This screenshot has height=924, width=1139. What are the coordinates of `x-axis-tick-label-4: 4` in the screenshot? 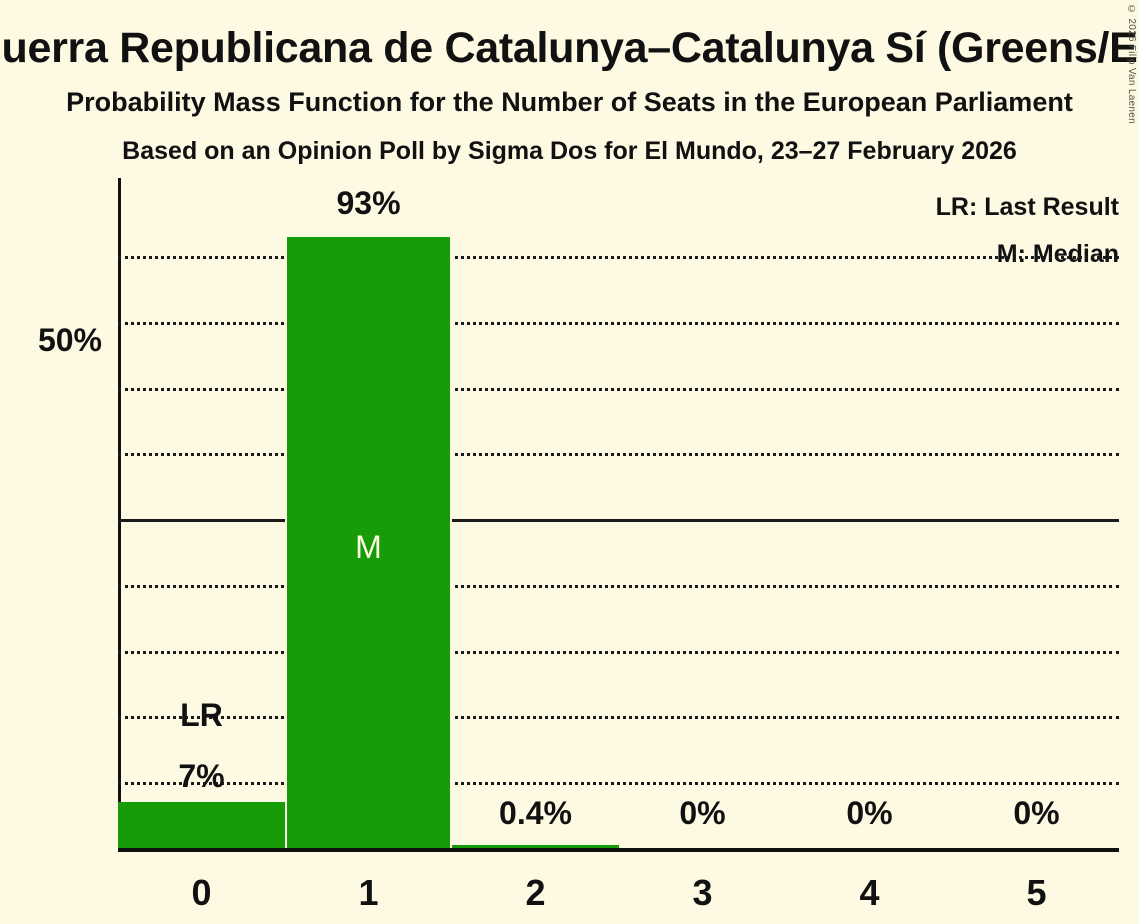 It's located at (869, 892).